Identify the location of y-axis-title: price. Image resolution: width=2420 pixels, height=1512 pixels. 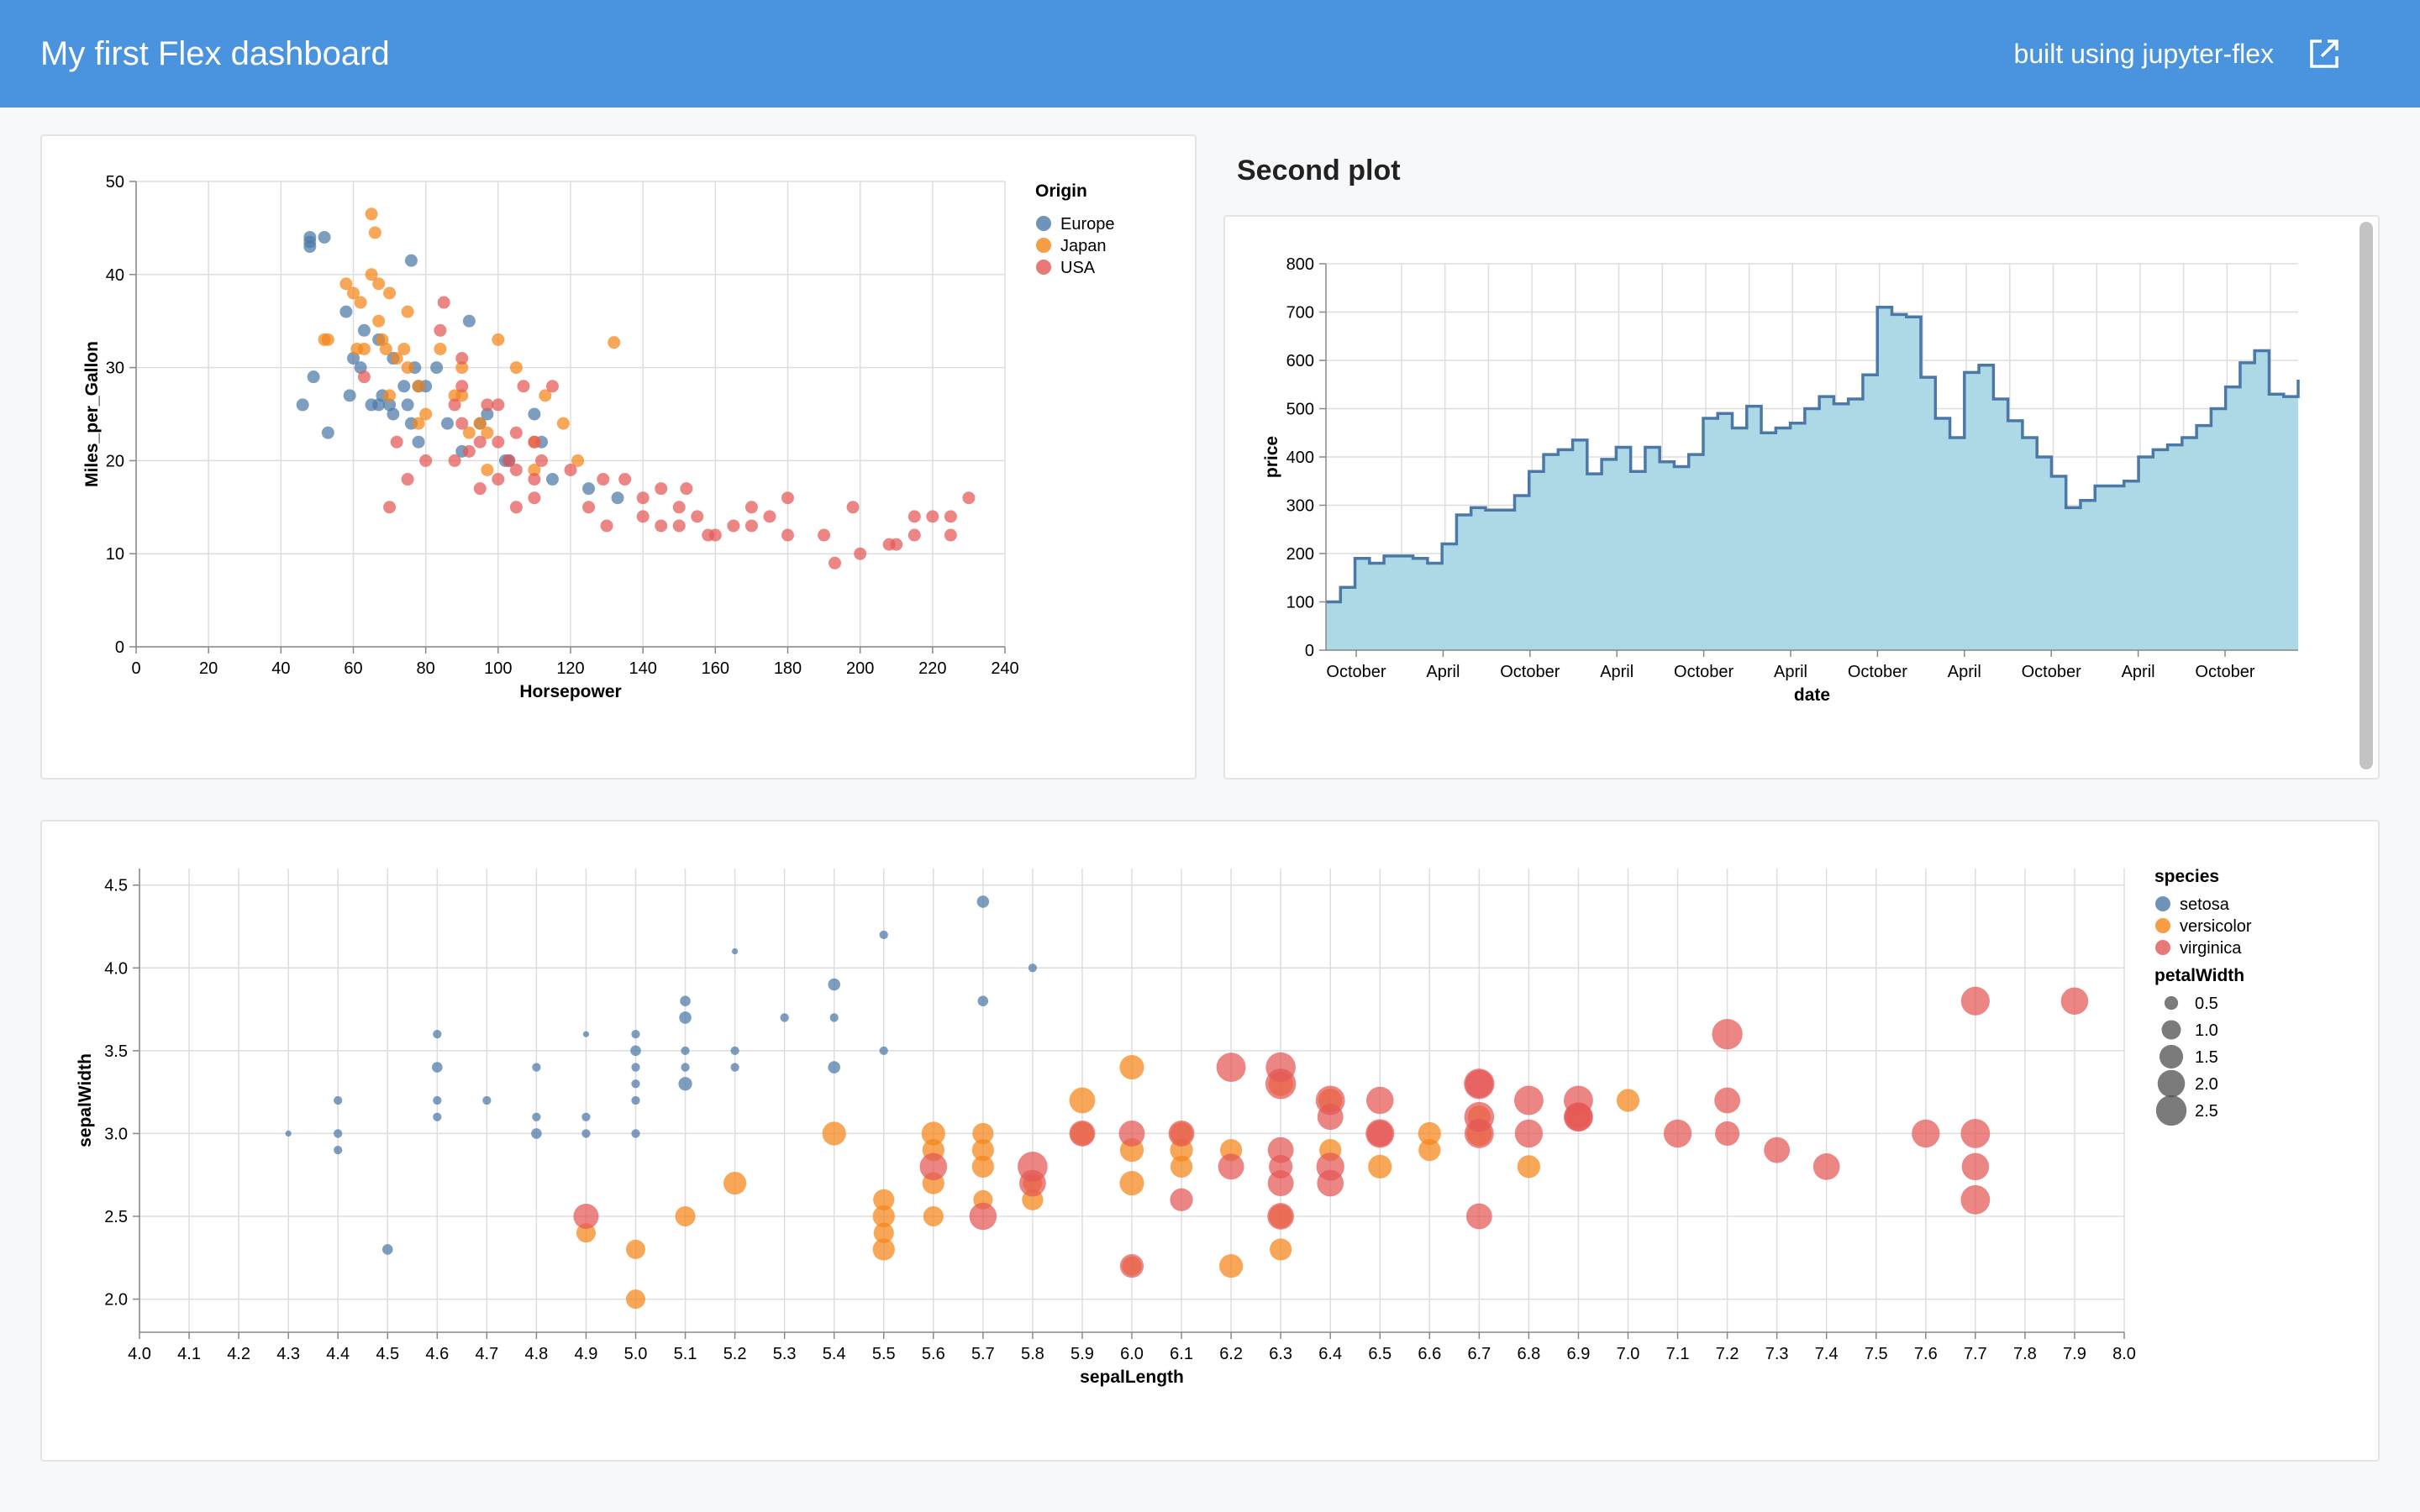
(1271, 457).